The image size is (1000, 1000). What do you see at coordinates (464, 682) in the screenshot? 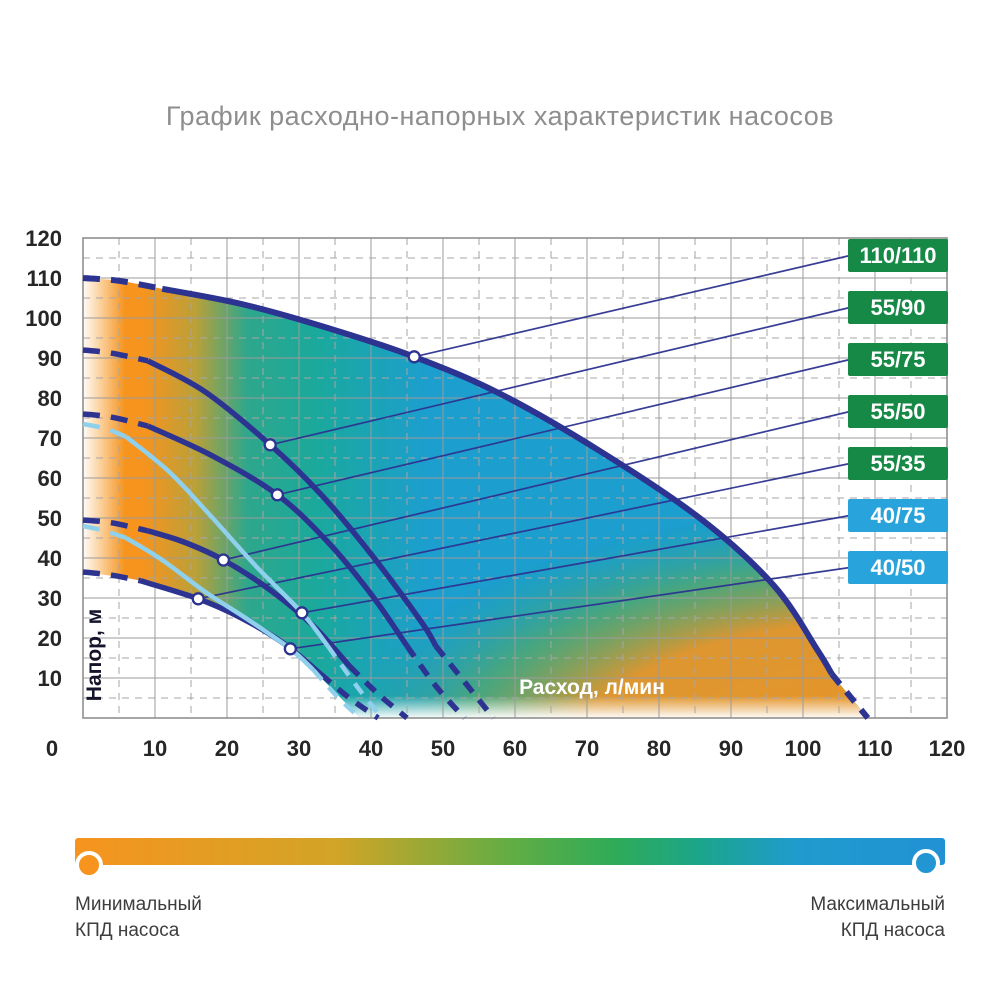
I see `curve-55/90-tail-dashed` at bounding box center [464, 682].